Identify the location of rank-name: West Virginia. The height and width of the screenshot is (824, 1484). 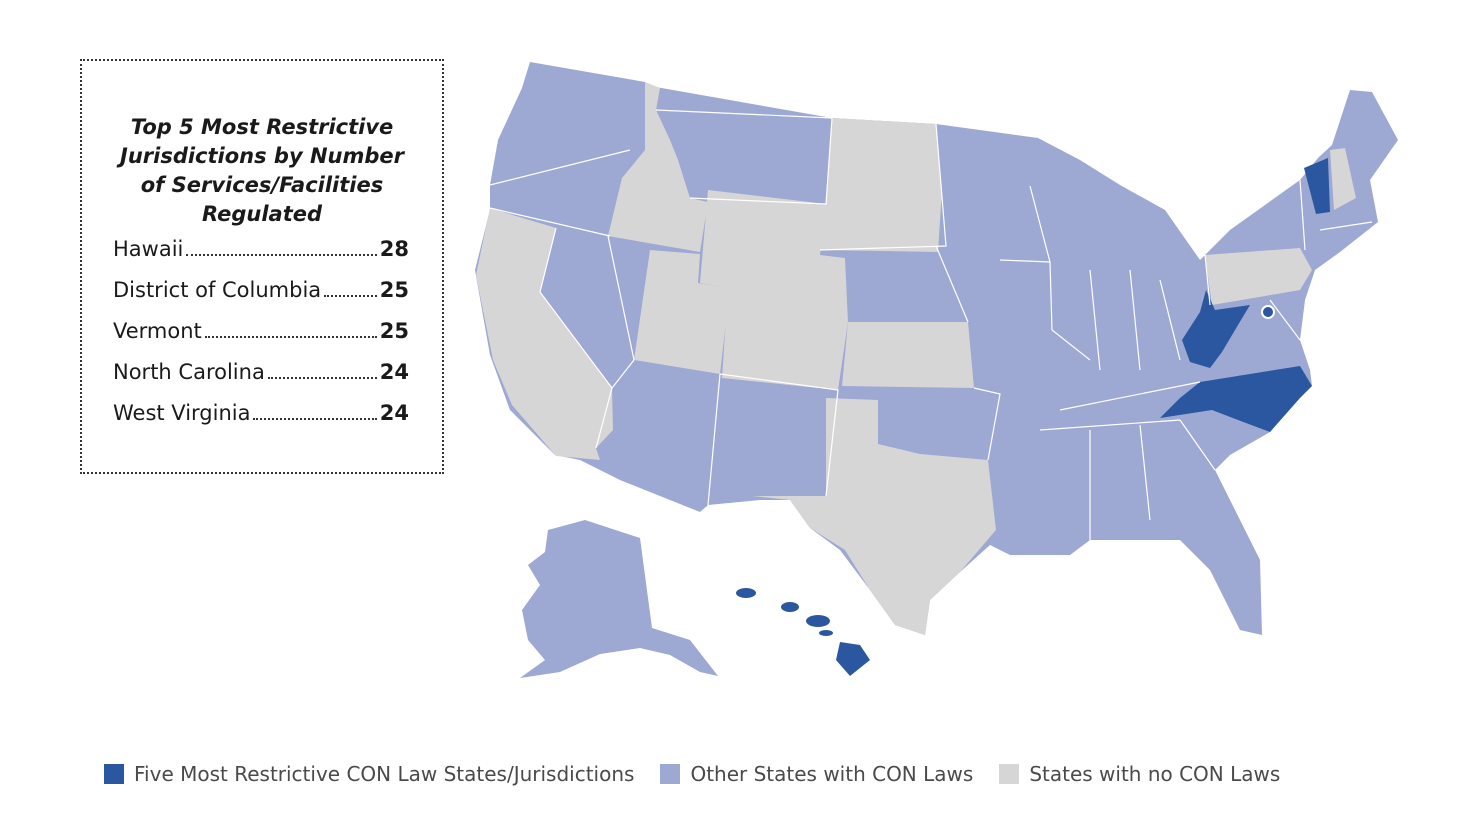
(182, 413).